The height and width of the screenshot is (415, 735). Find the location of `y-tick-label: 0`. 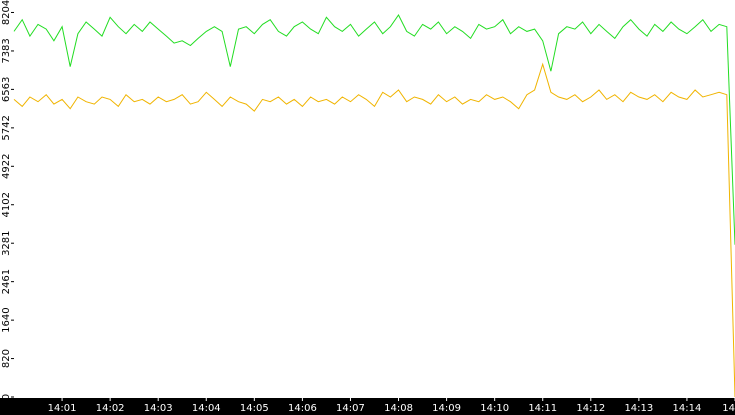

y-tick-label: 0 is located at coordinates (6, 397).